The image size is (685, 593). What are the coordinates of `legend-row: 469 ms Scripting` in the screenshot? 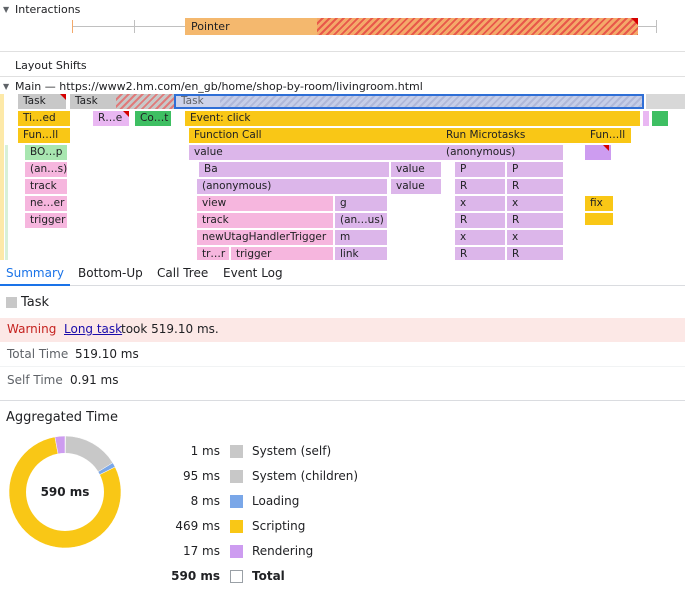 It's located at (277, 527).